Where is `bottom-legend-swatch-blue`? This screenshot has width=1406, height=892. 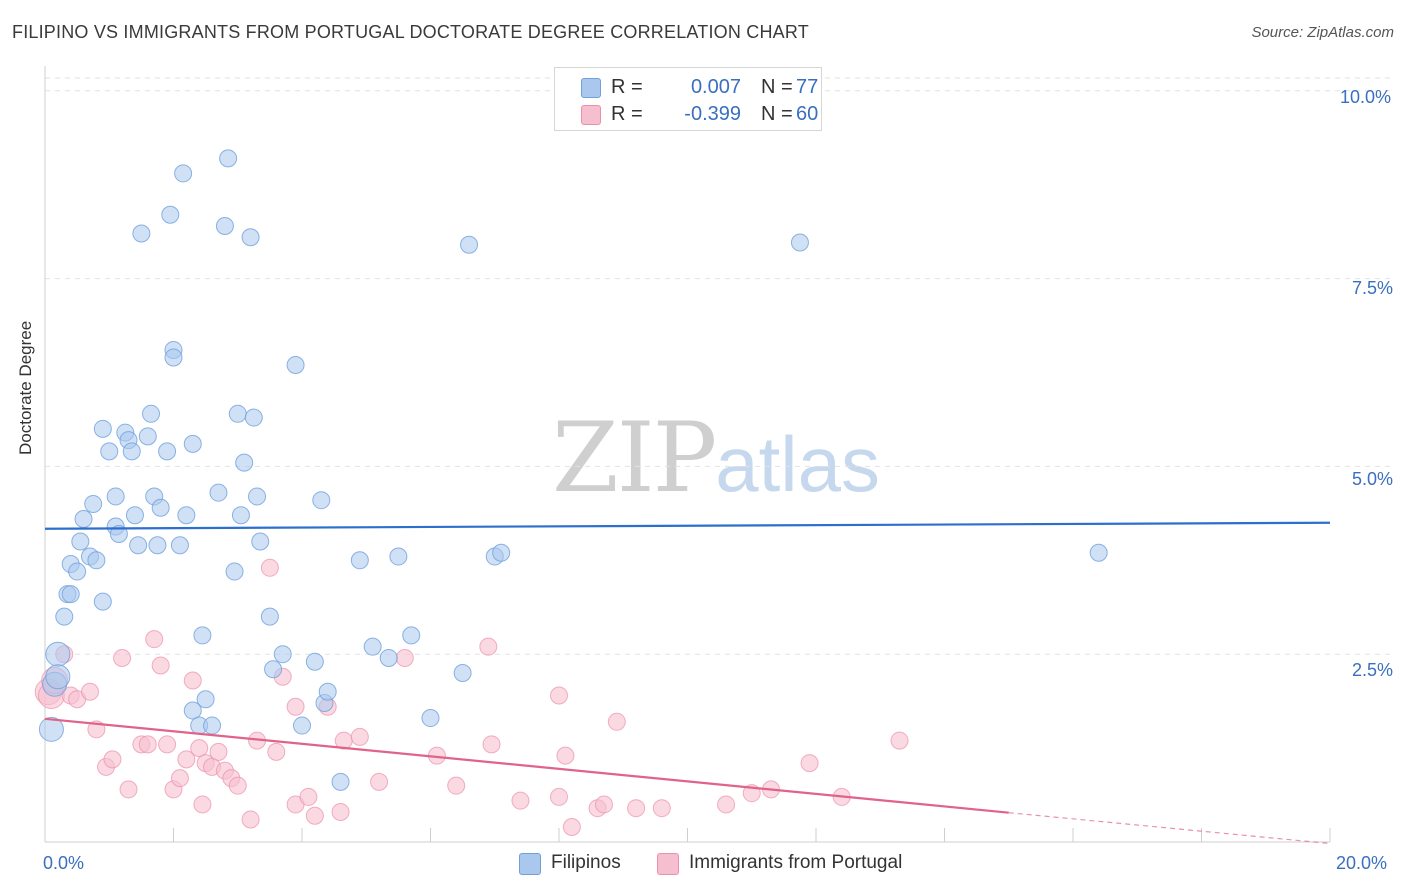
bottom-legend-swatch-blue is located at coordinates (530, 864).